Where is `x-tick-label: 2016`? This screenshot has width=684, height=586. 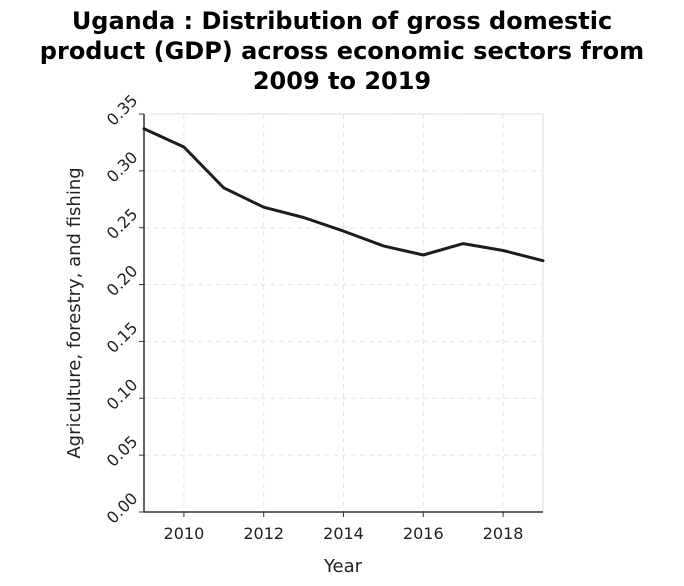
x-tick-label: 2016 is located at coordinates (423, 533).